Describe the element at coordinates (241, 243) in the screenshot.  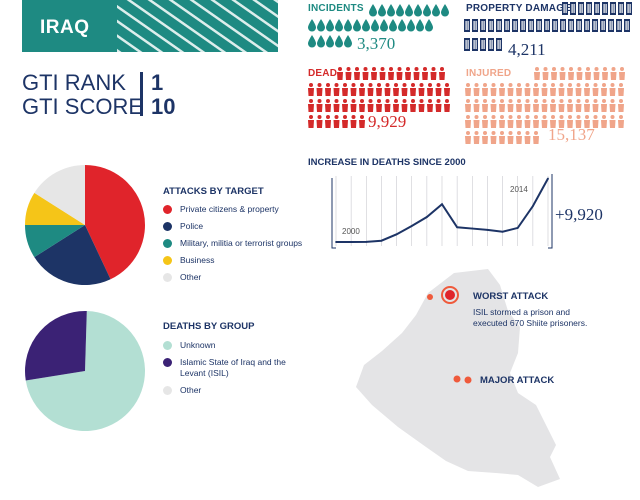
I see `legend-label: Military, militia or terrorist groups` at that location.